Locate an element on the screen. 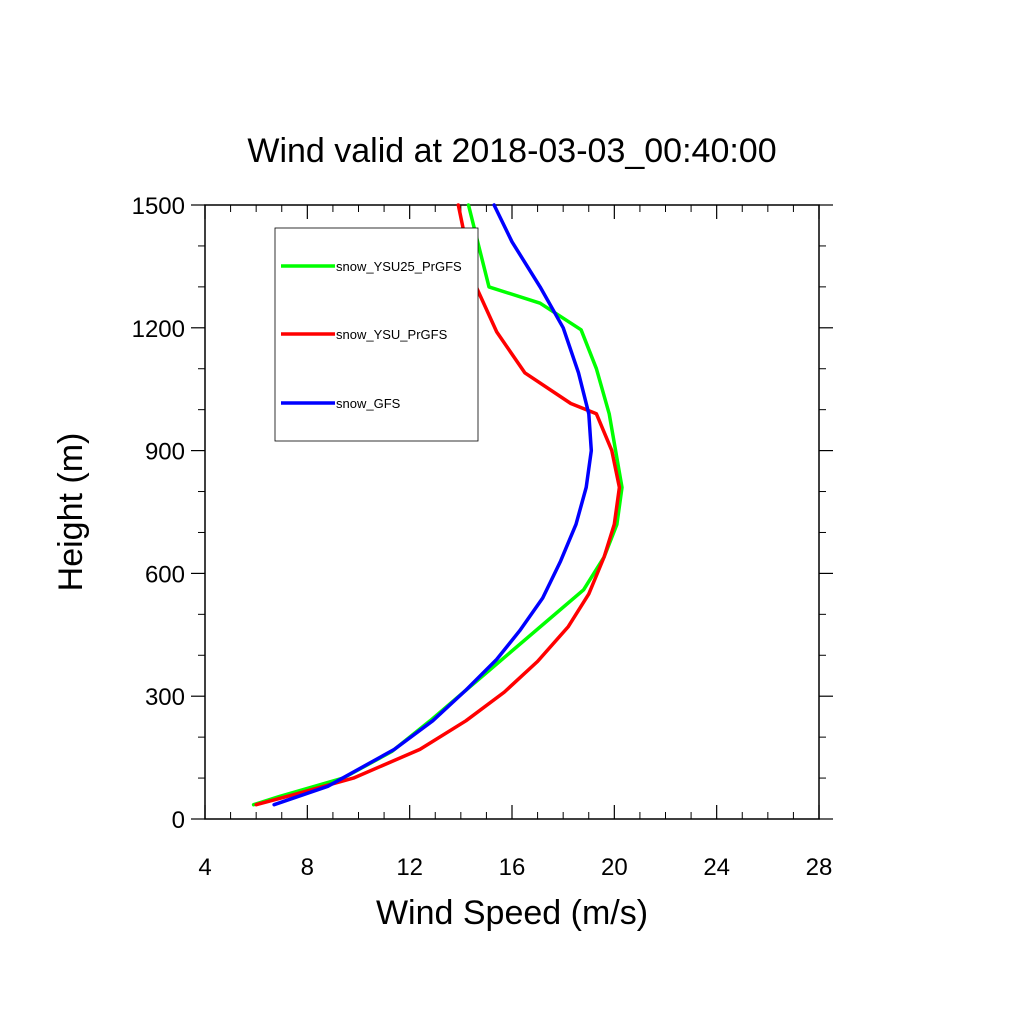  x-tick-label: 4 is located at coordinates (204, 867).